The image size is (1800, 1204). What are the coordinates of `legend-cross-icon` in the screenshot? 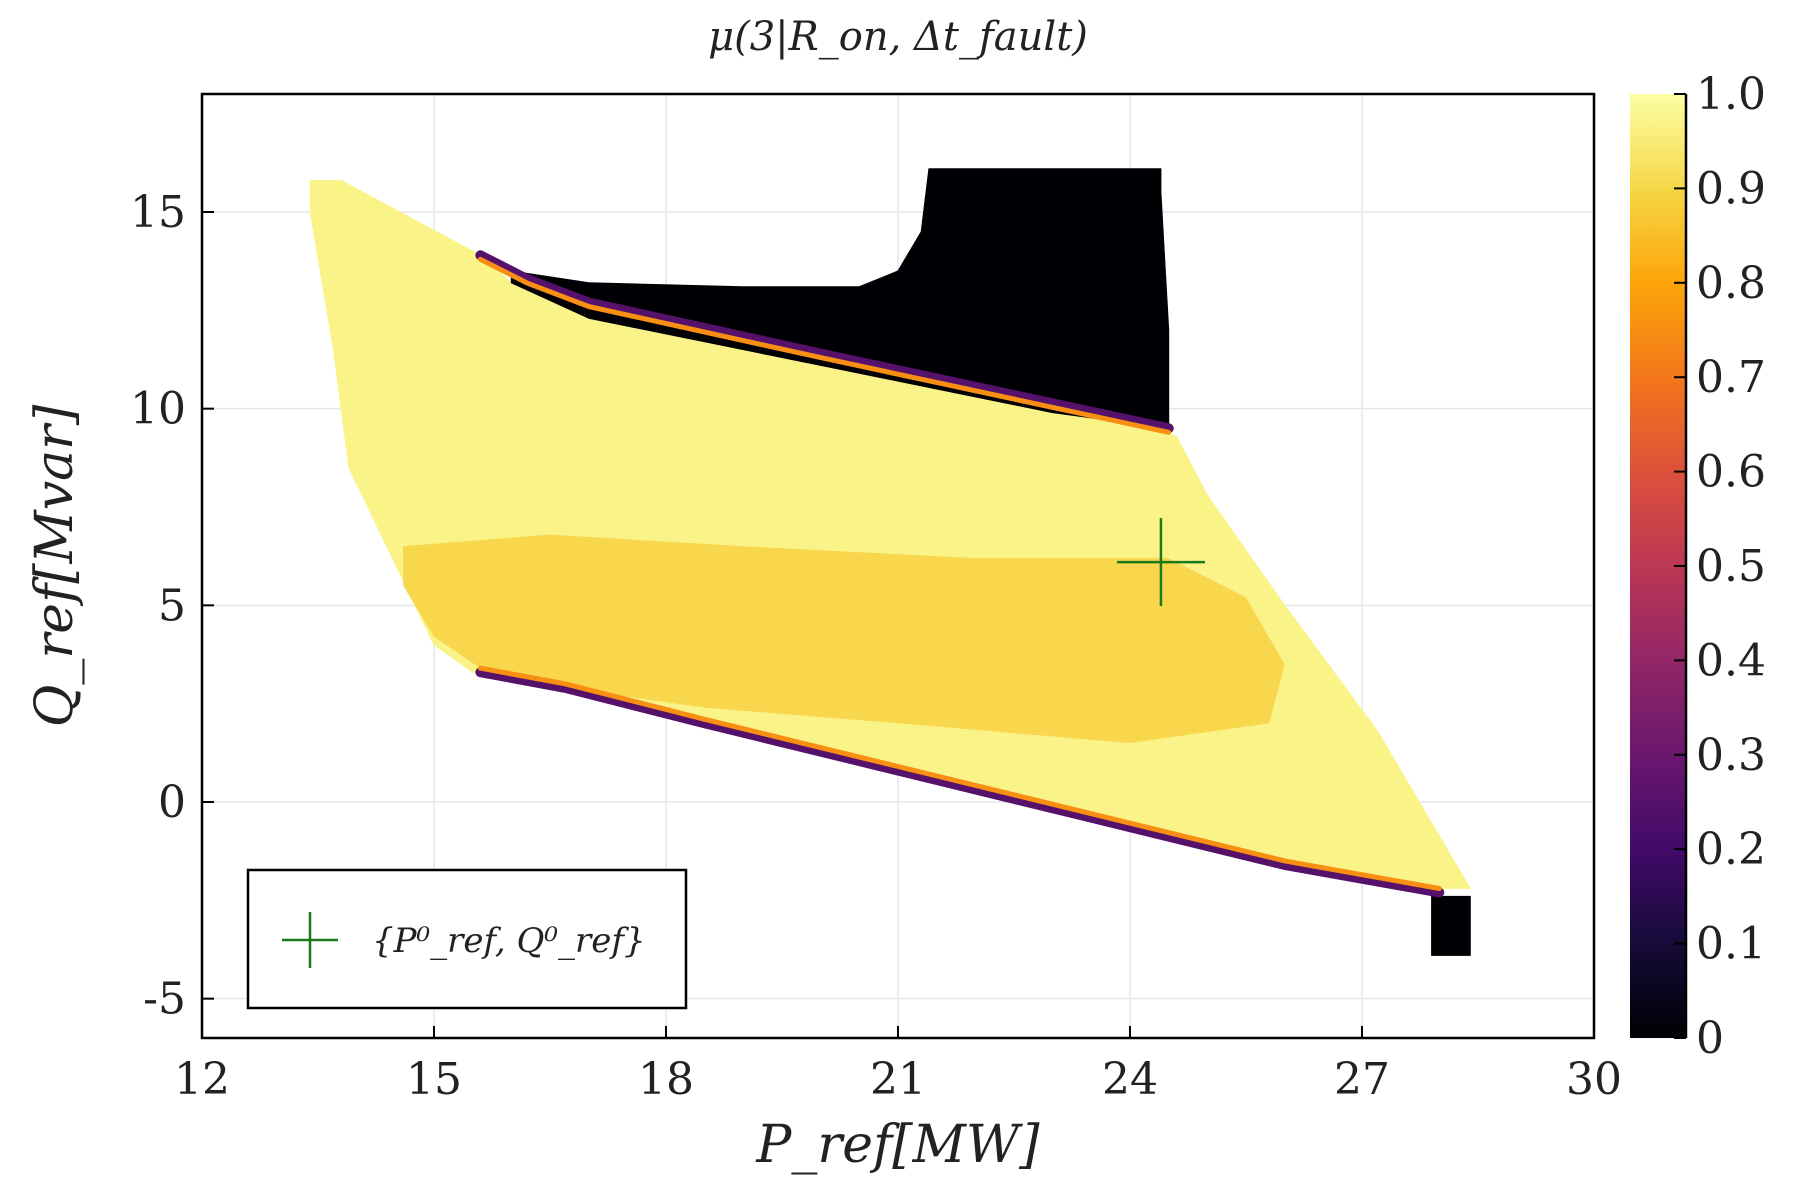 It's located at (310, 940).